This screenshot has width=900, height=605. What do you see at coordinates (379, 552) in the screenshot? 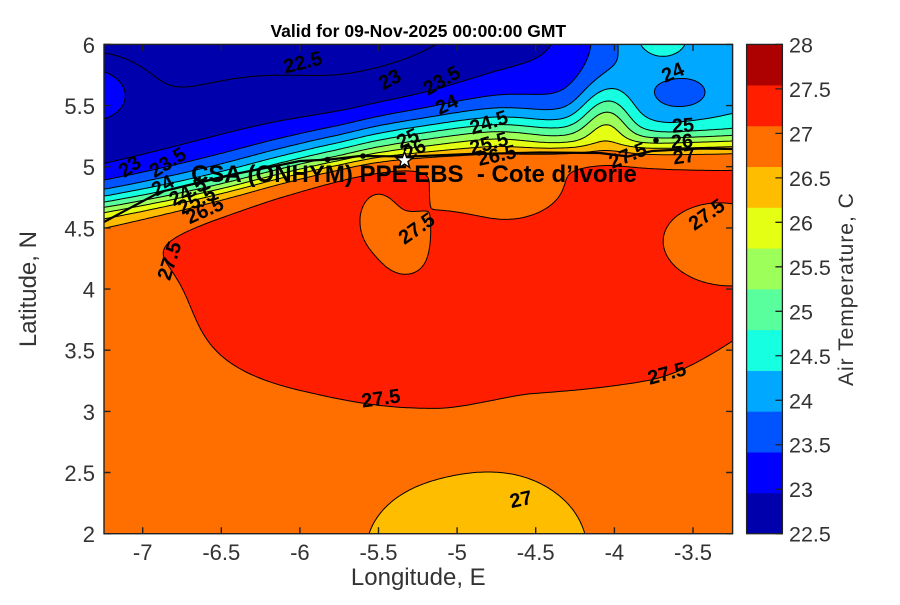
I see `svg-text: -5.5` at bounding box center [379, 552].